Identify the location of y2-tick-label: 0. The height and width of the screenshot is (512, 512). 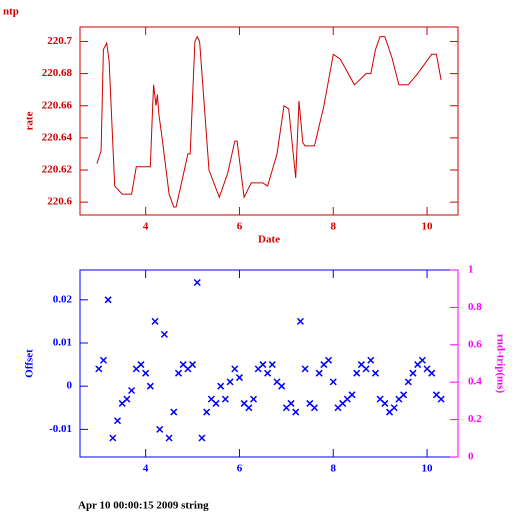
(471, 457).